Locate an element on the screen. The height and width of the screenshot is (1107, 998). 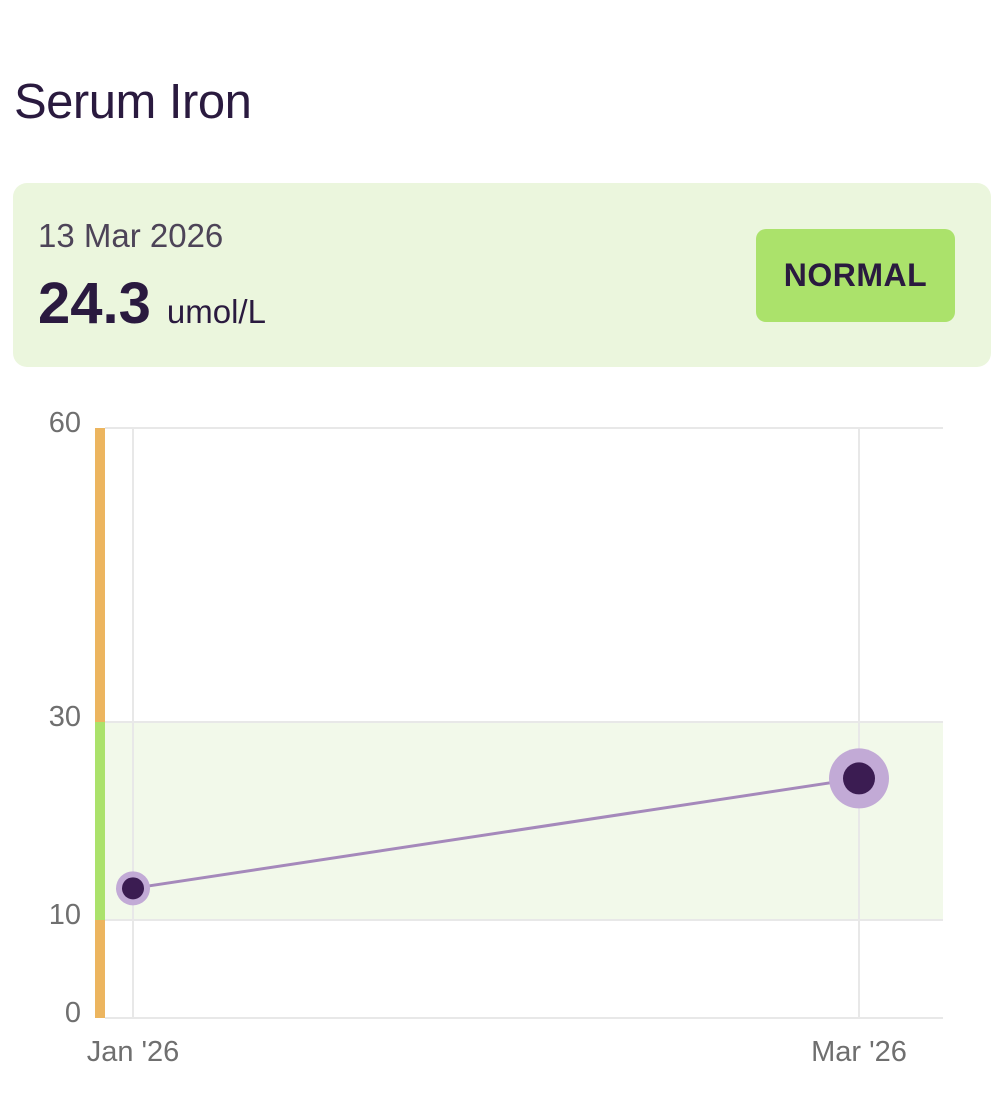
y-tick-label: 60 is located at coordinates (65, 423).